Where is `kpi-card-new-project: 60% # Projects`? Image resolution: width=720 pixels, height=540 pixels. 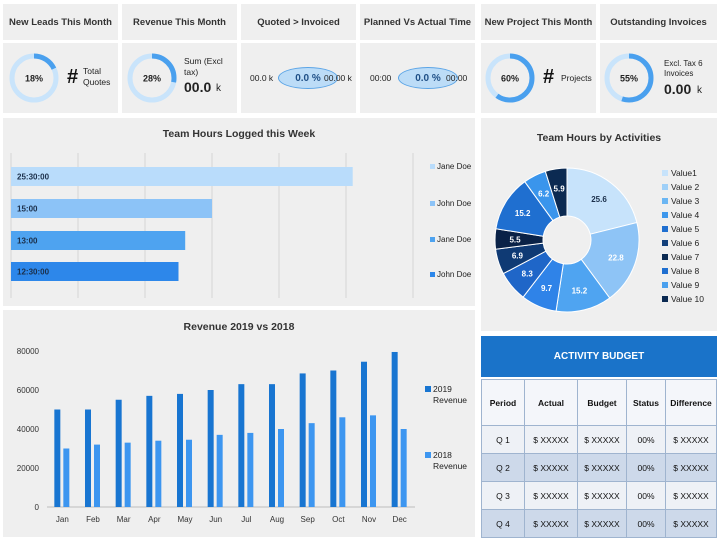
kpi-card-new-project: 60% # Projects is located at coordinates (538, 78).